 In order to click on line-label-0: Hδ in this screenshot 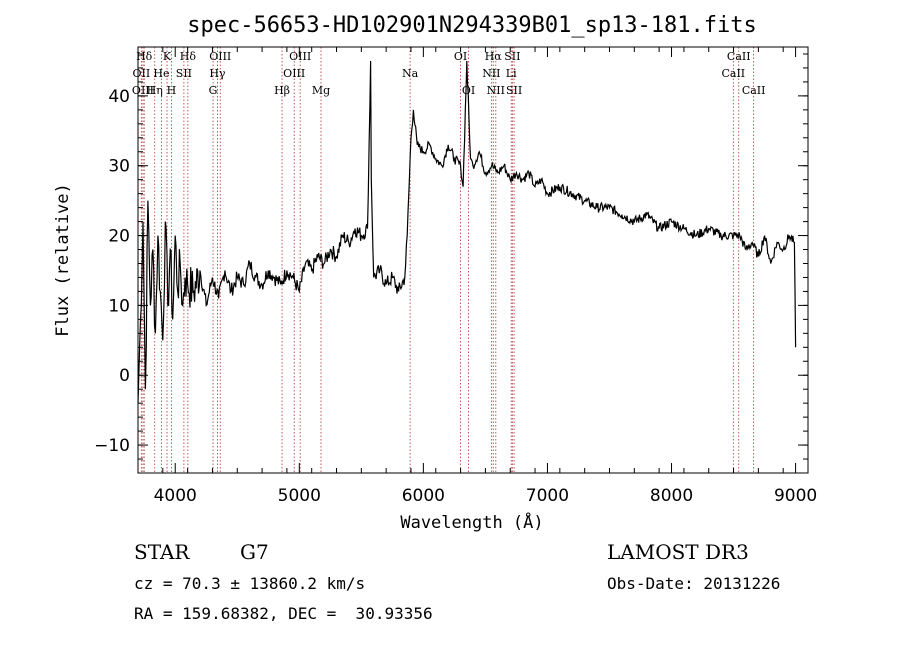, I will do `click(144, 56)`.